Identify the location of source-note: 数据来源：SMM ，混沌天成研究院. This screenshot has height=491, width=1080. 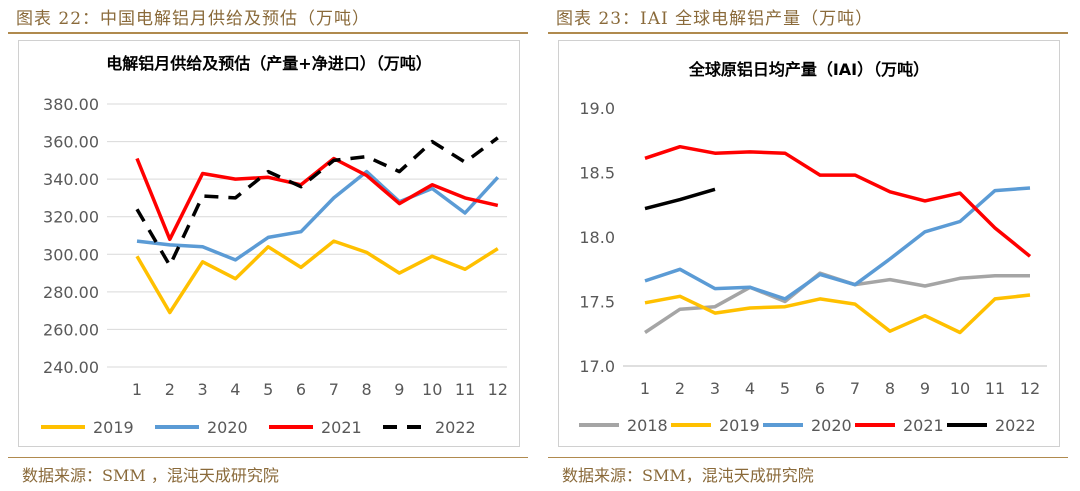
(150, 475).